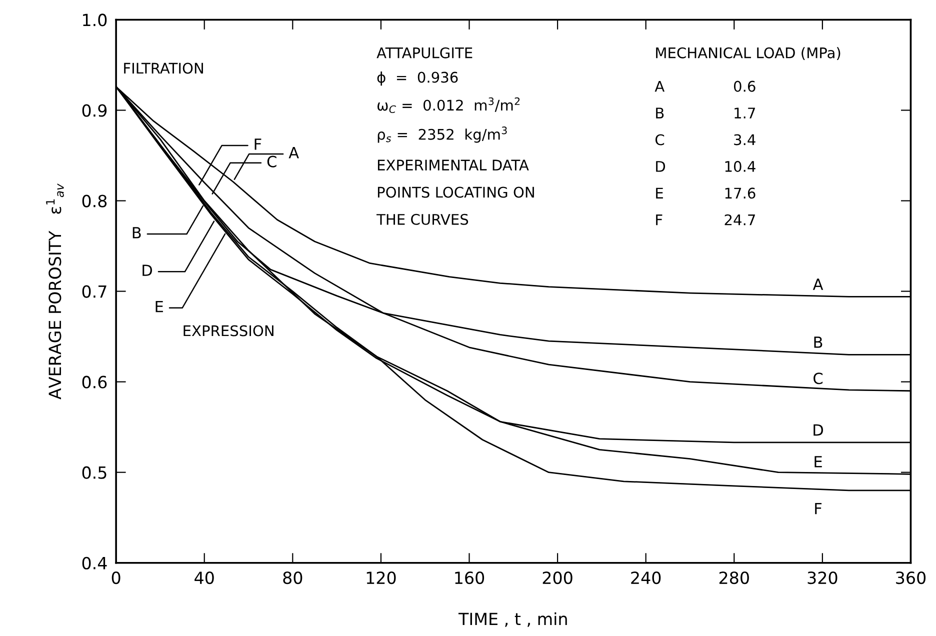  Describe the element at coordinates (745, 86) in the screenshot. I see `annotation: 0.6` at that location.